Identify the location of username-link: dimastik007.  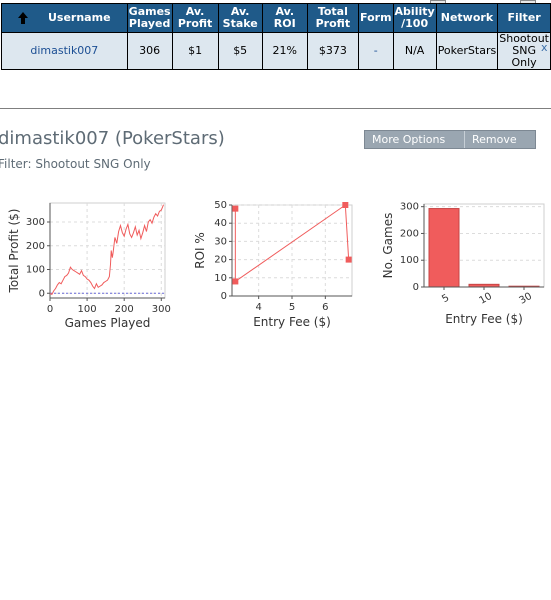
(64, 50).